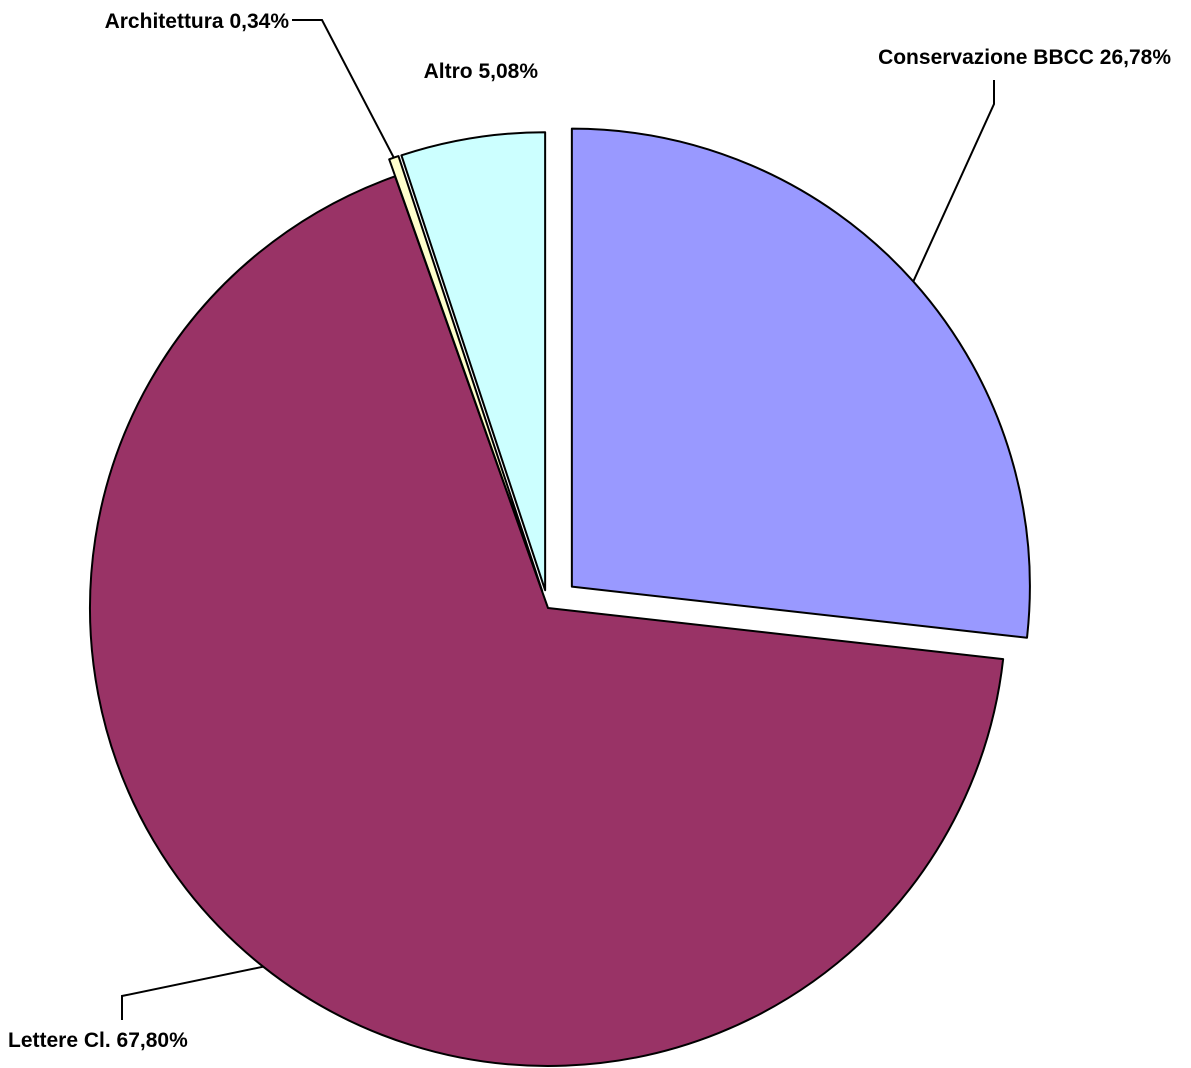 The height and width of the screenshot is (1068, 1191). What do you see at coordinates (197, 21) in the screenshot?
I see `data-label-architettura: Architettura 0,34%` at bounding box center [197, 21].